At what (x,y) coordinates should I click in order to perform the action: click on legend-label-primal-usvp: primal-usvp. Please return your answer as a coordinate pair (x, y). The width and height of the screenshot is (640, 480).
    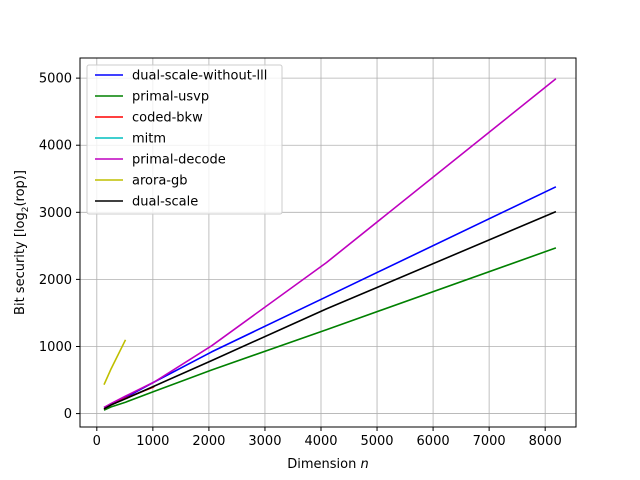
    Looking at the image, I should click on (170, 97).